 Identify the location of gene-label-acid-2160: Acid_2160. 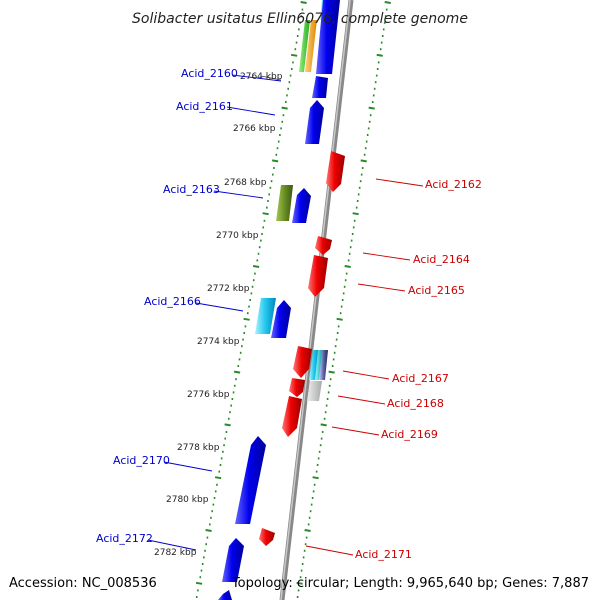
(209, 73).